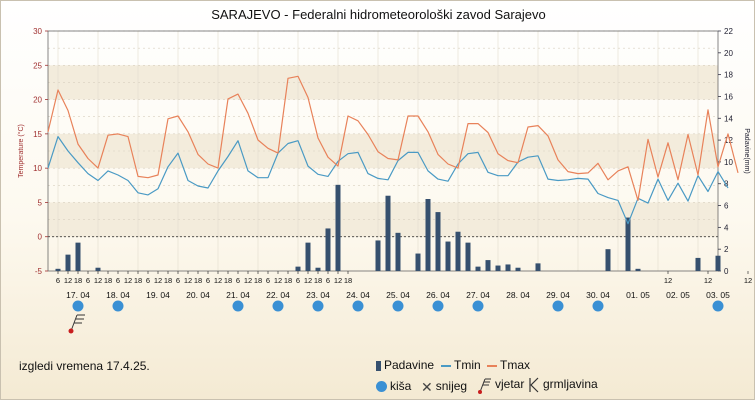 The width and height of the screenshot is (755, 400). Describe the element at coordinates (84, 366) in the screenshot. I see `forecast-note: izgledi vremena 17.4.25.` at that location.